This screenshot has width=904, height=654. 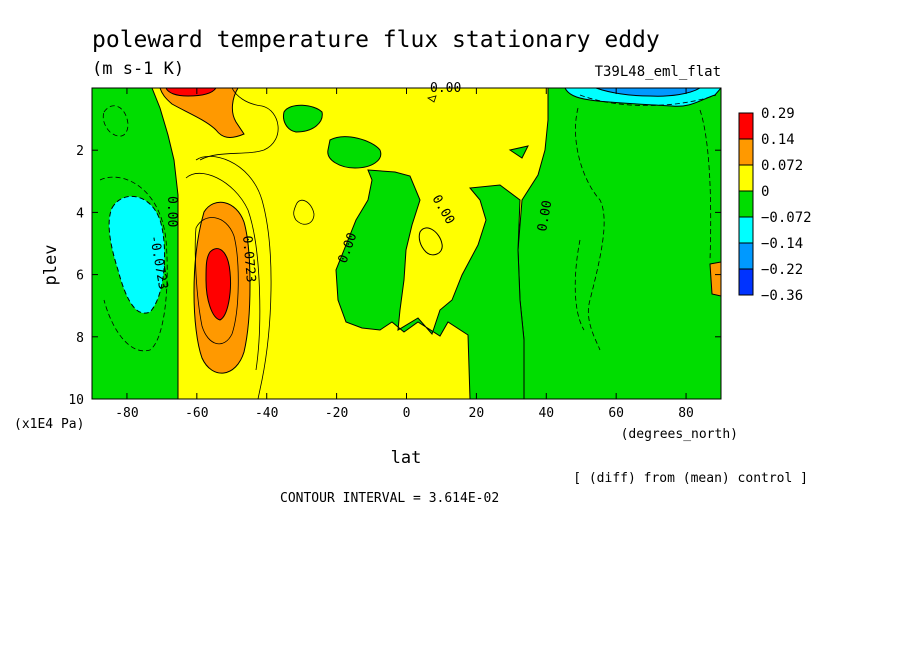 What do you see at coordinates (389, 498) in the screenshot?
I see `contour-interval-note: CONTOUR INTERVAL = 3.614E-02` at bounding box center [389, 498].